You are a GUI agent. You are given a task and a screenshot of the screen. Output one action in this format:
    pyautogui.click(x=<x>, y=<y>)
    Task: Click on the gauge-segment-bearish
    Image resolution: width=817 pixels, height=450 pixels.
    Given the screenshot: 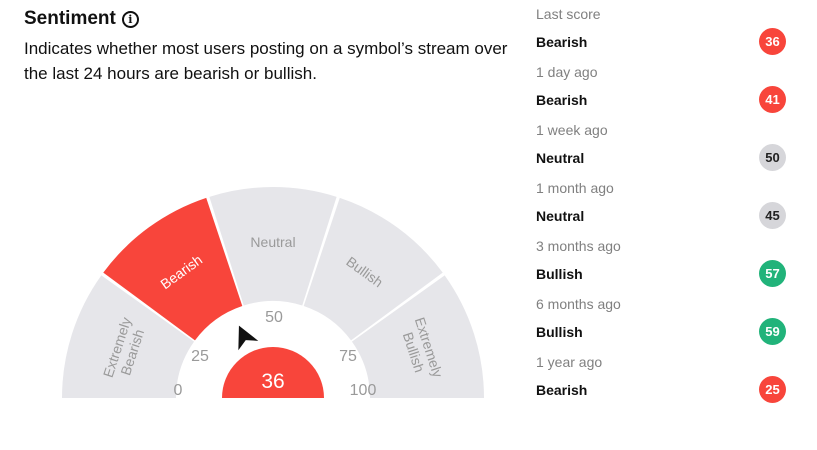 What is the action you would take?
    pyautogui.click(x=173, y=269)
    